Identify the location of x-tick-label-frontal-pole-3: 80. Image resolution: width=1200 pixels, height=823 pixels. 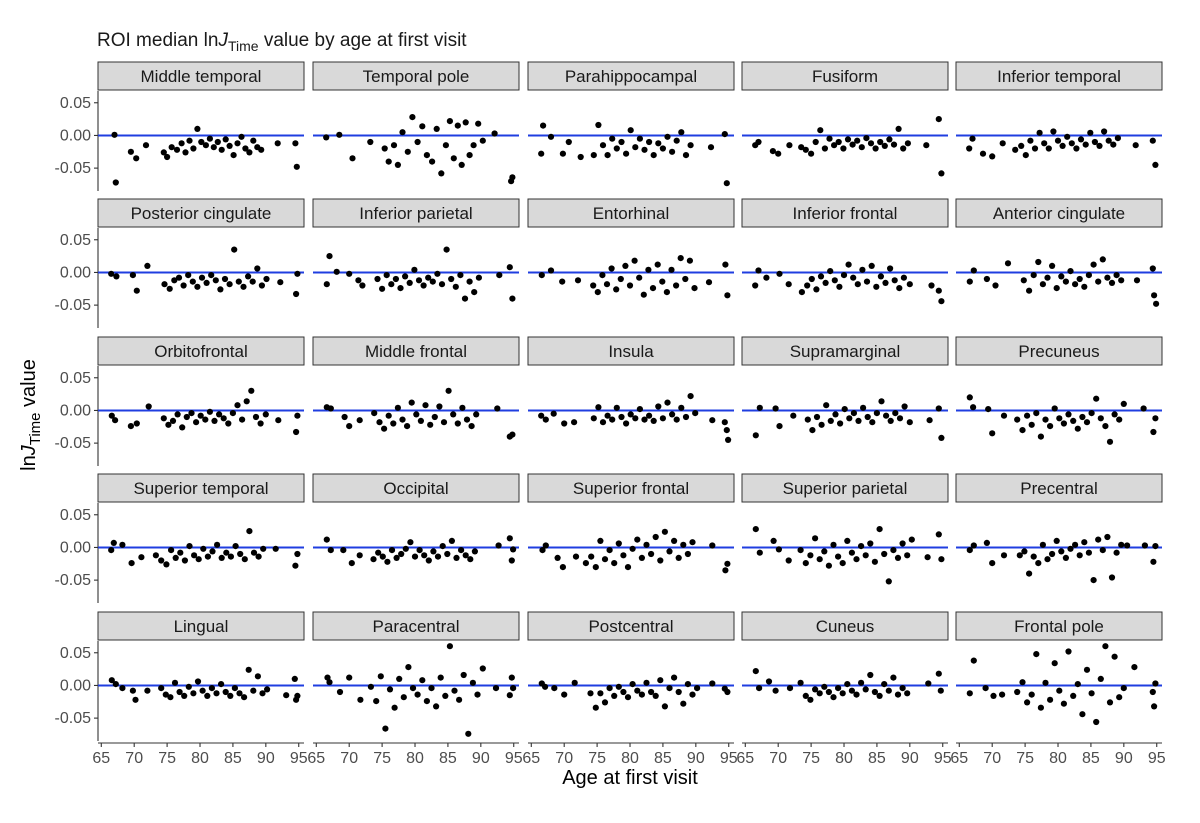
(1058, 758).